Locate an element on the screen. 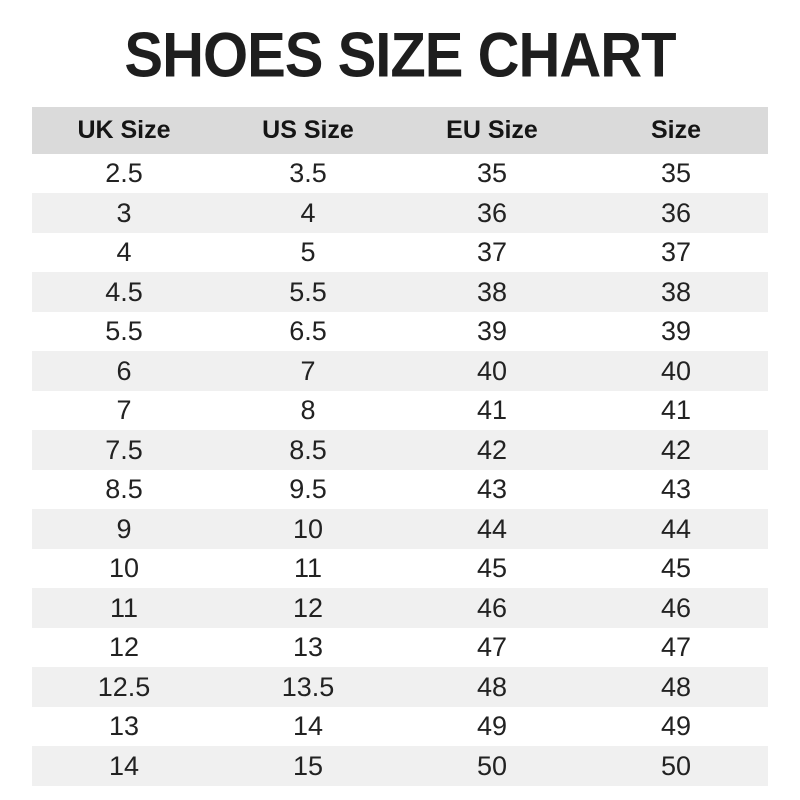 This screenshot has height=800, width=800. page-title: SHOES SIZE CHART is located at coordinates (400, 55).